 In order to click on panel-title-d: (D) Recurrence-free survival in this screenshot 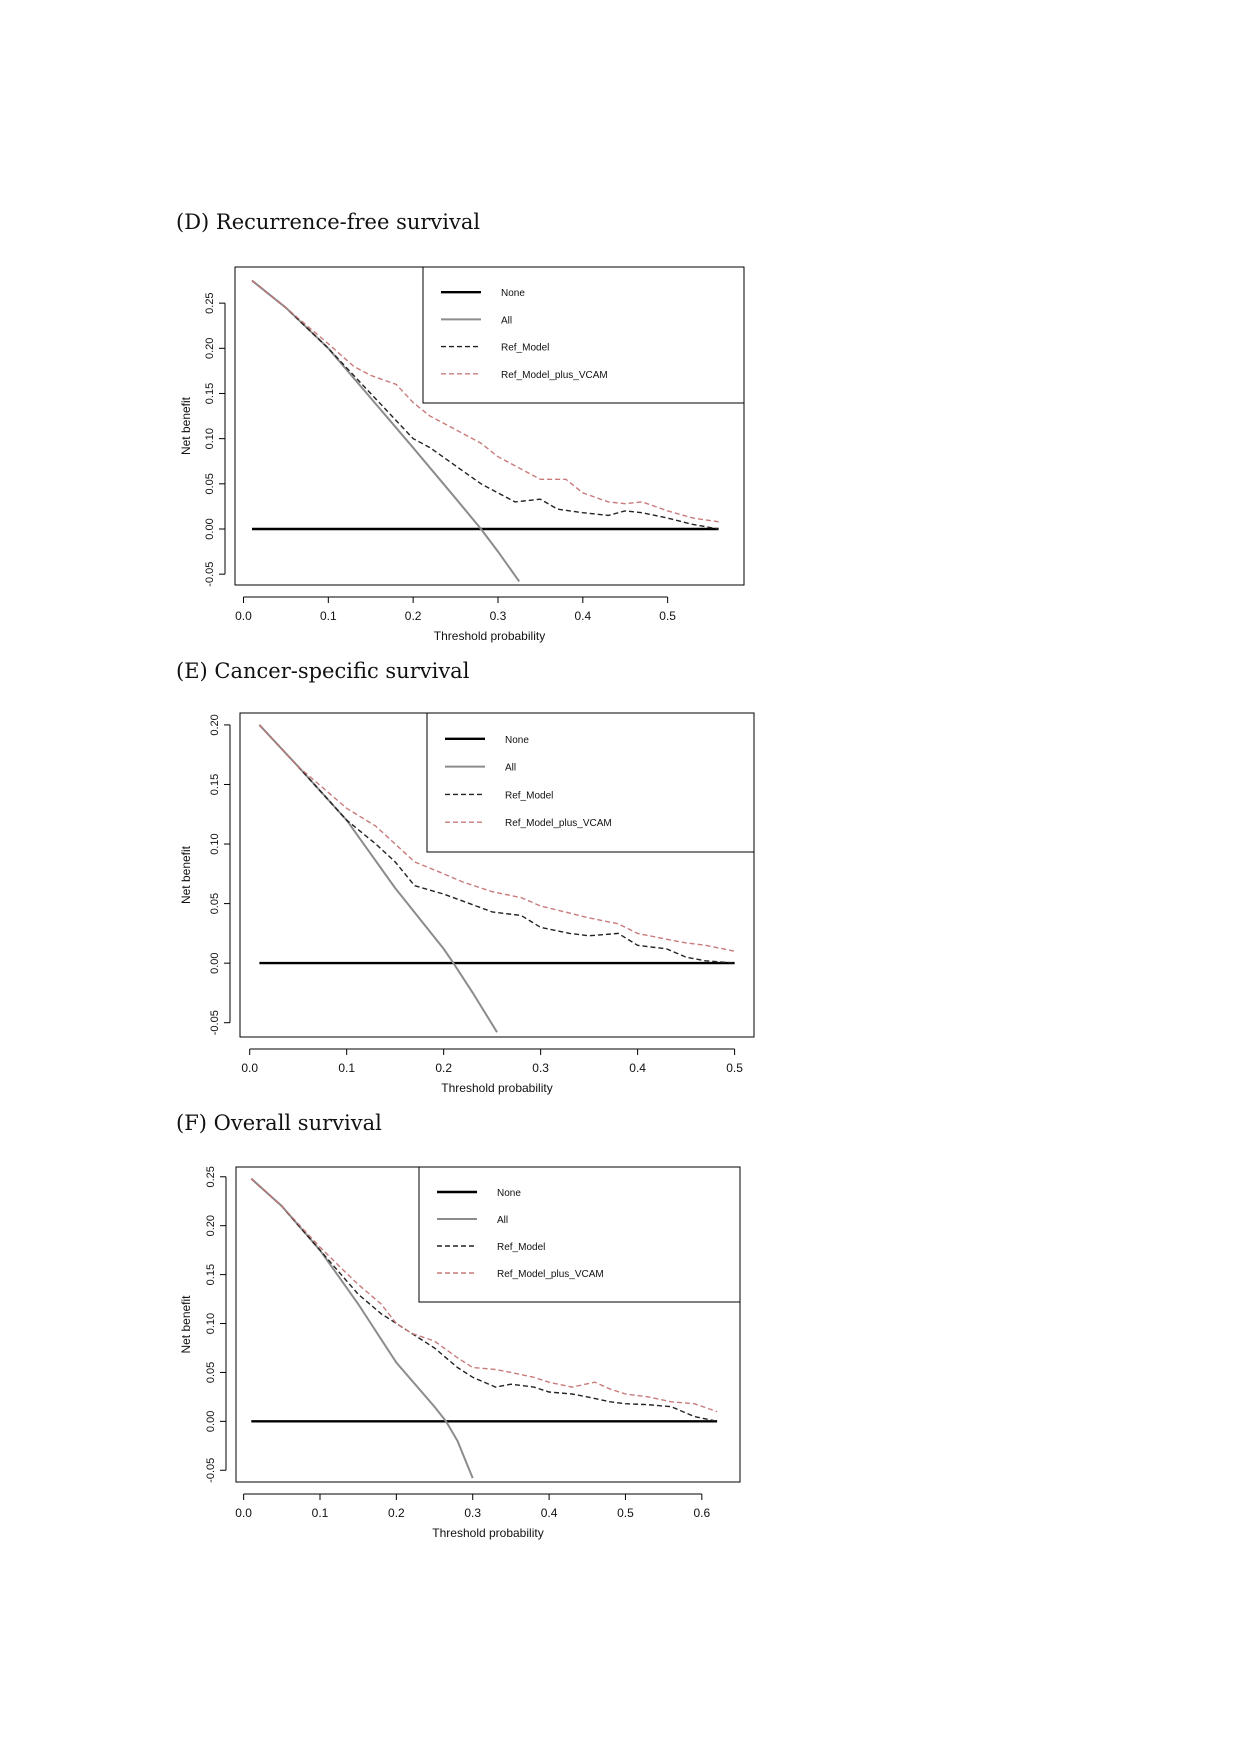, I will do `click(328, 222)`.